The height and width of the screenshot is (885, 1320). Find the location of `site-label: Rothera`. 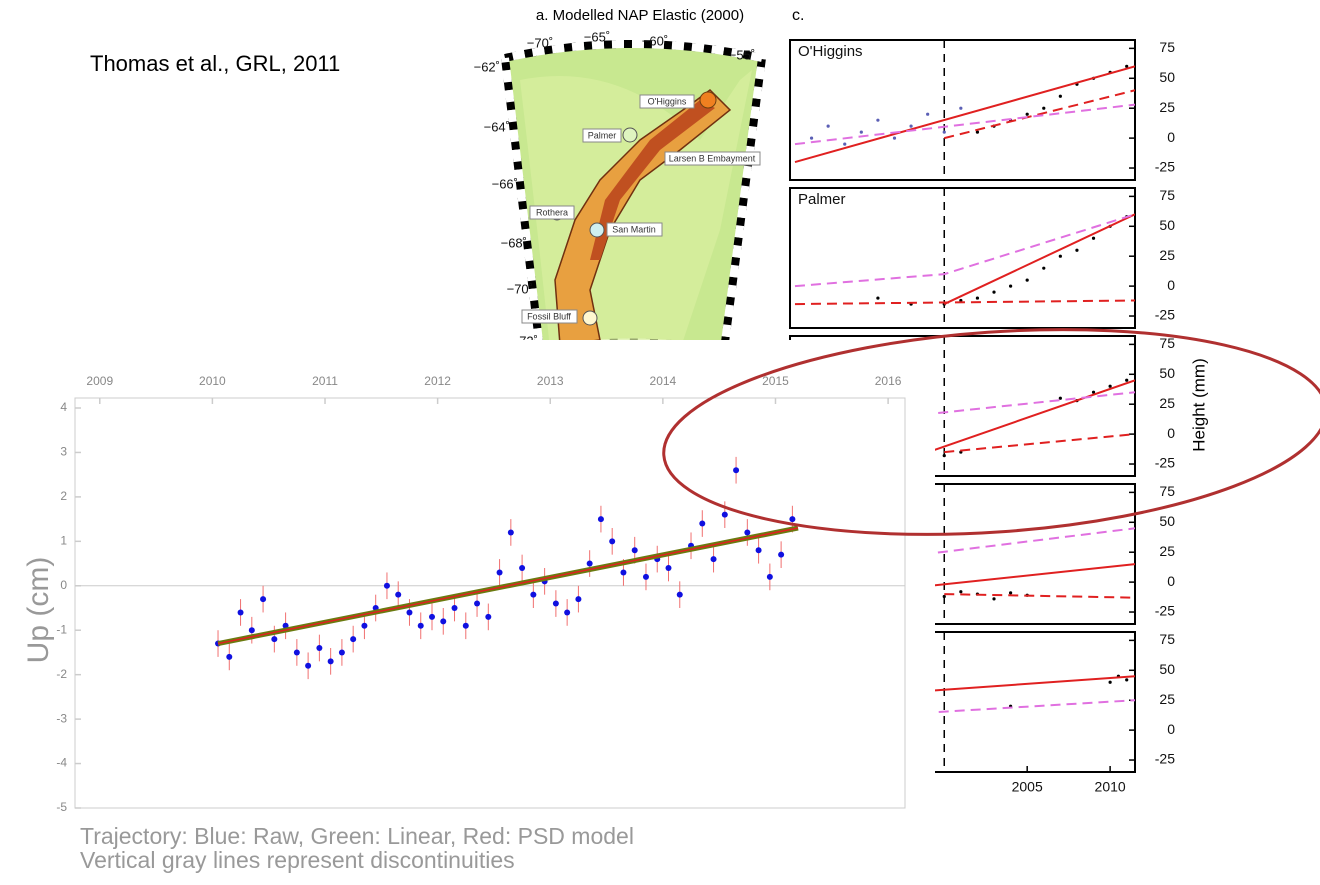

site-label: Rothera is located at coordinates (552, 212).